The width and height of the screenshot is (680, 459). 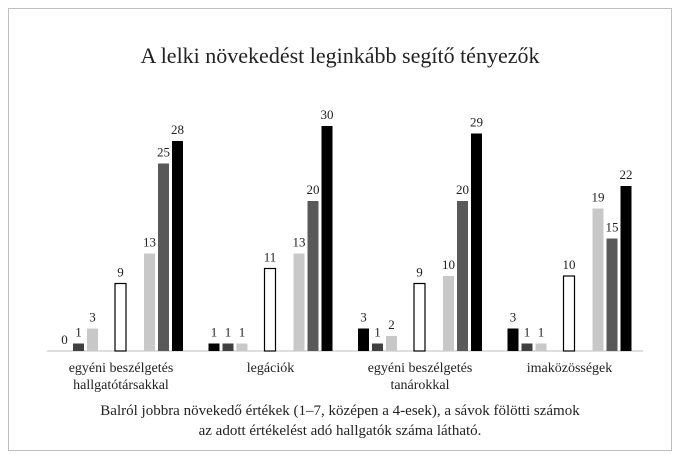 I want to click on value-label: 29, so click(x=476, y=122).